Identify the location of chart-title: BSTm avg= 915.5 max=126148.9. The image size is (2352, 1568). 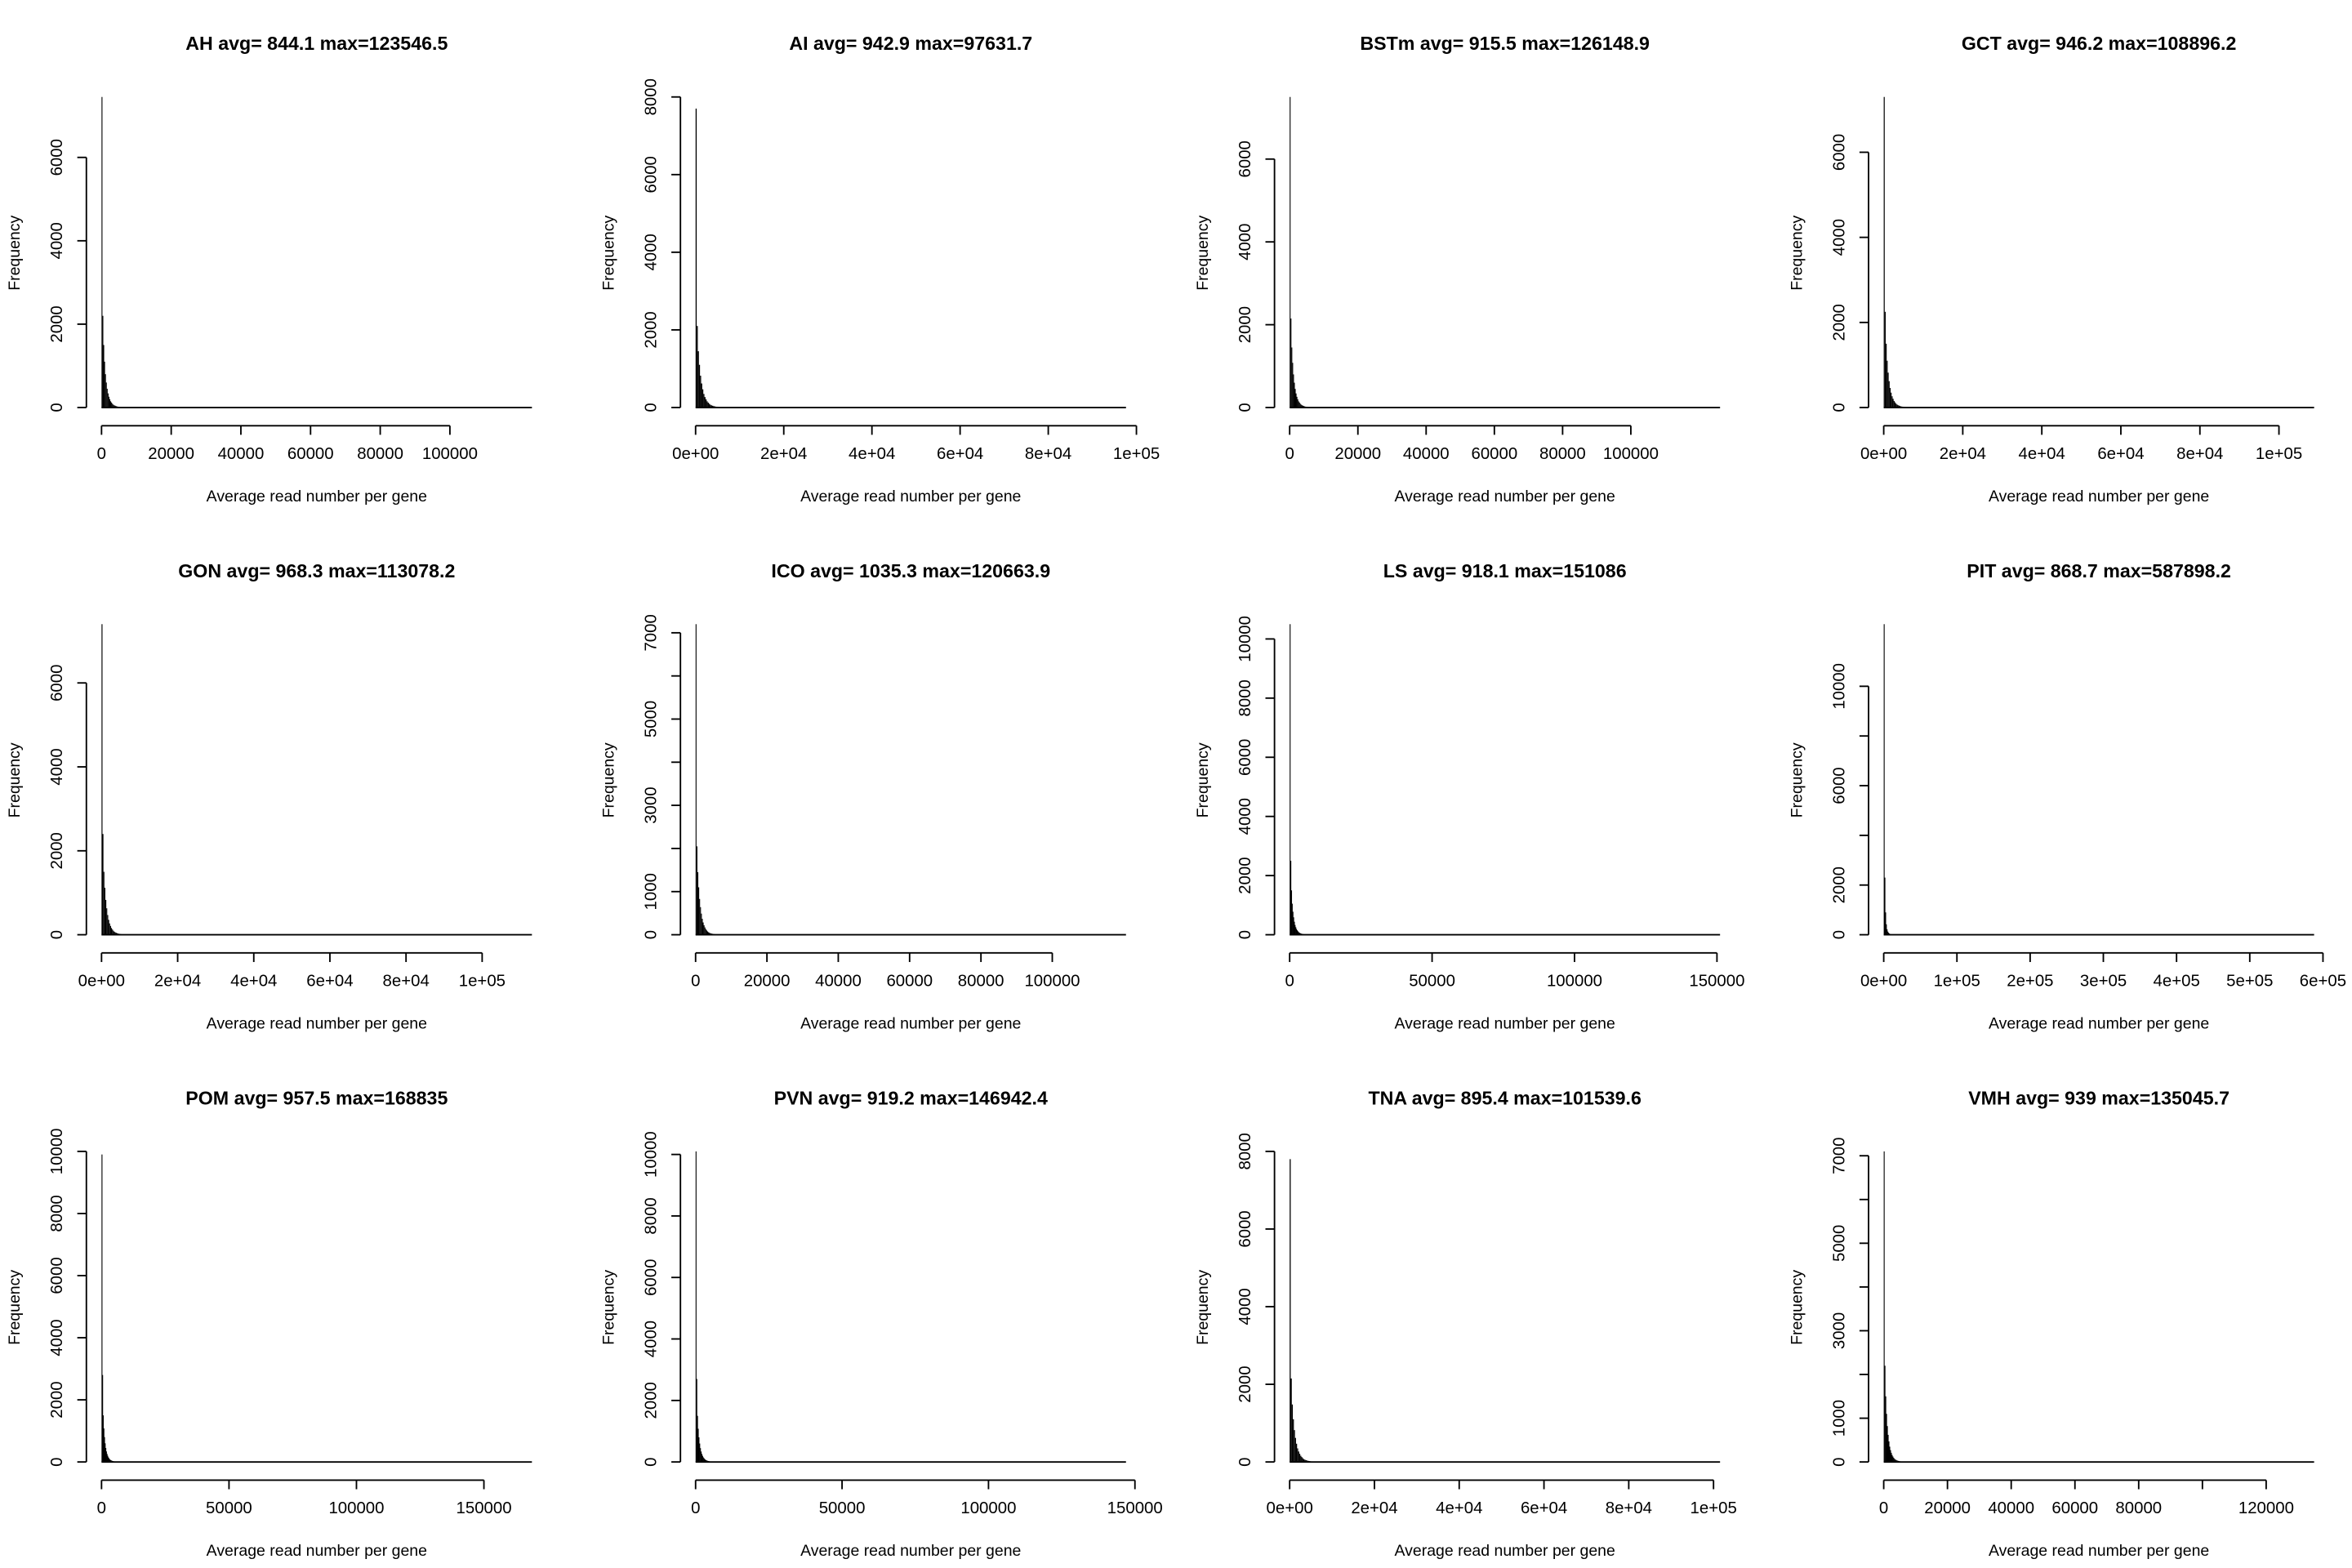
(1505, 43).